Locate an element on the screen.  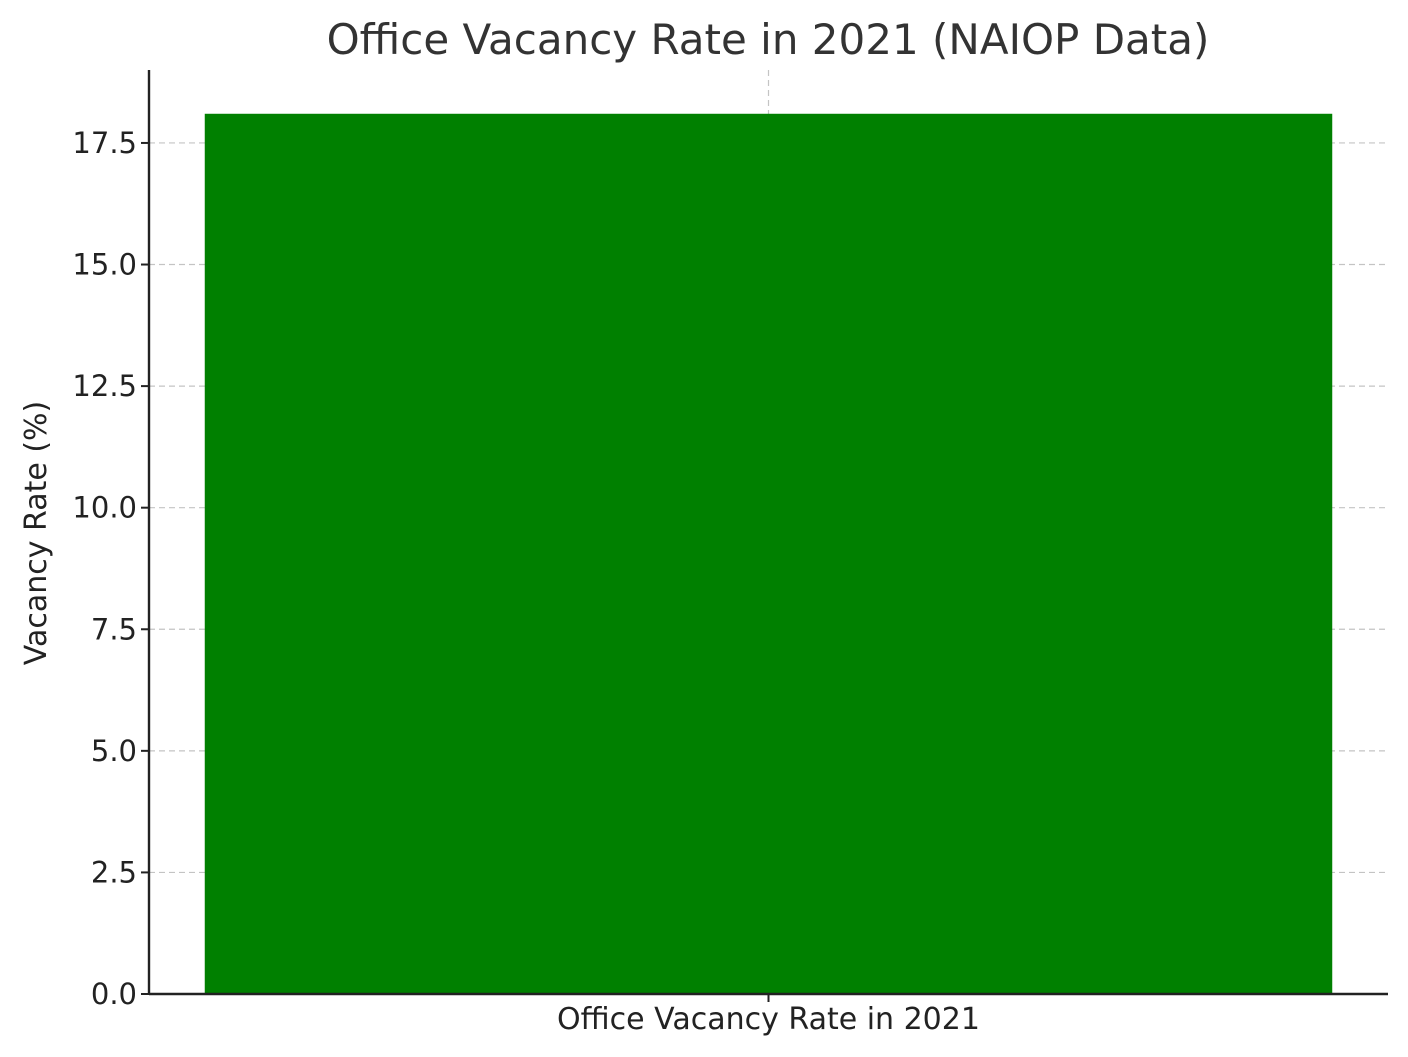
y-tick-label: 0.0 is located at coordinates (114, 994).